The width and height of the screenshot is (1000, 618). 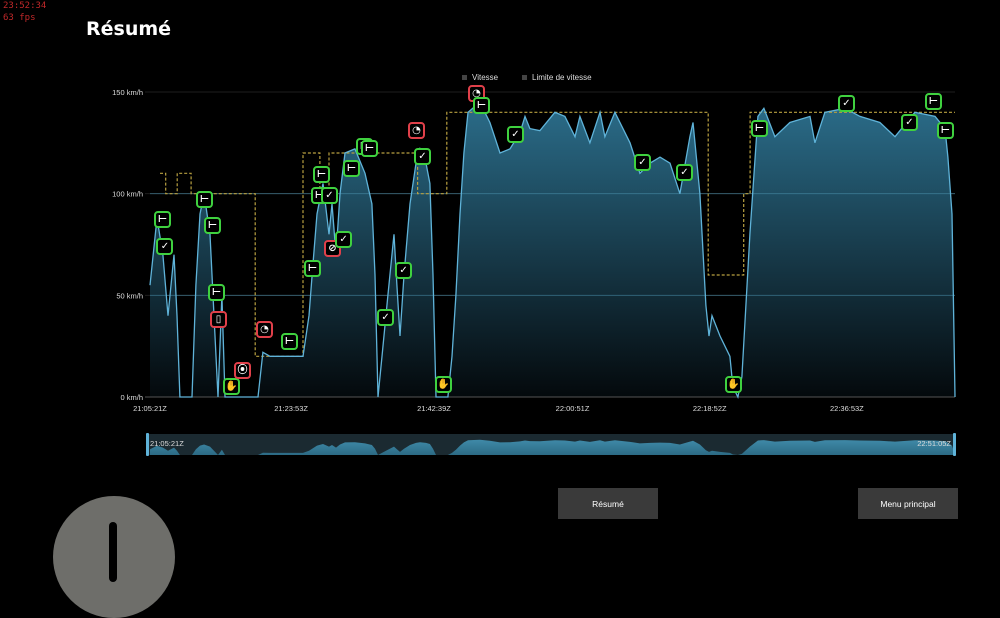 I want to click on x-tick-label: 22:00:51Z, so click(x=573, y=408).